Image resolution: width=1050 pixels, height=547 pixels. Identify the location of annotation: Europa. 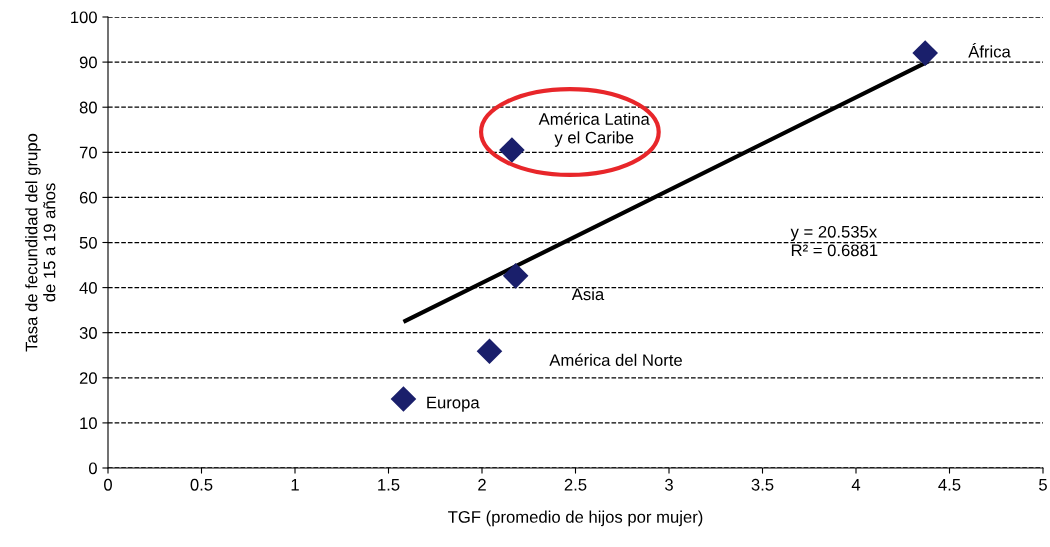
(453, 404).